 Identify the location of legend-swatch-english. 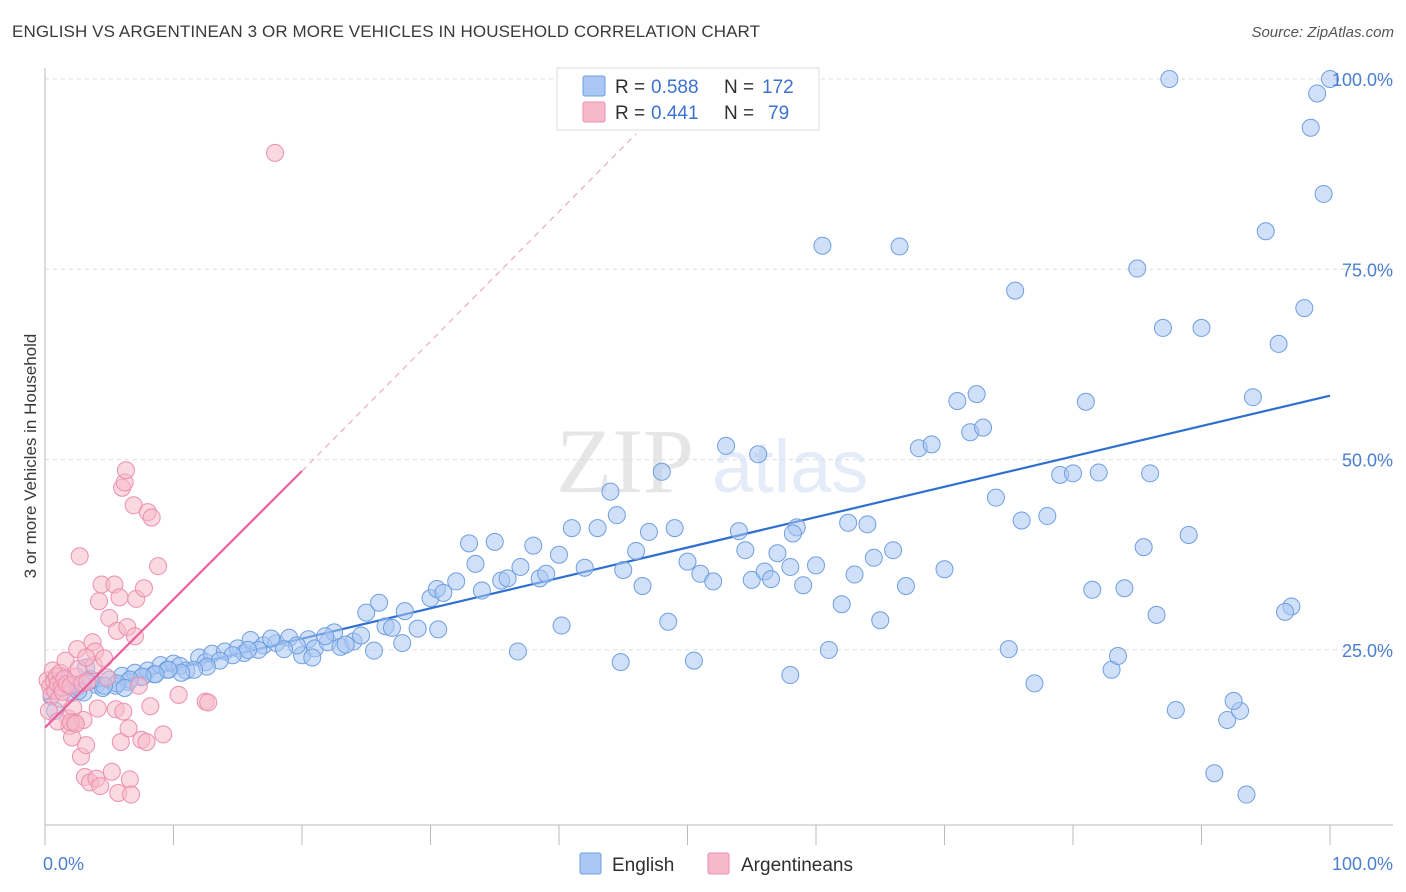
(594, 86).